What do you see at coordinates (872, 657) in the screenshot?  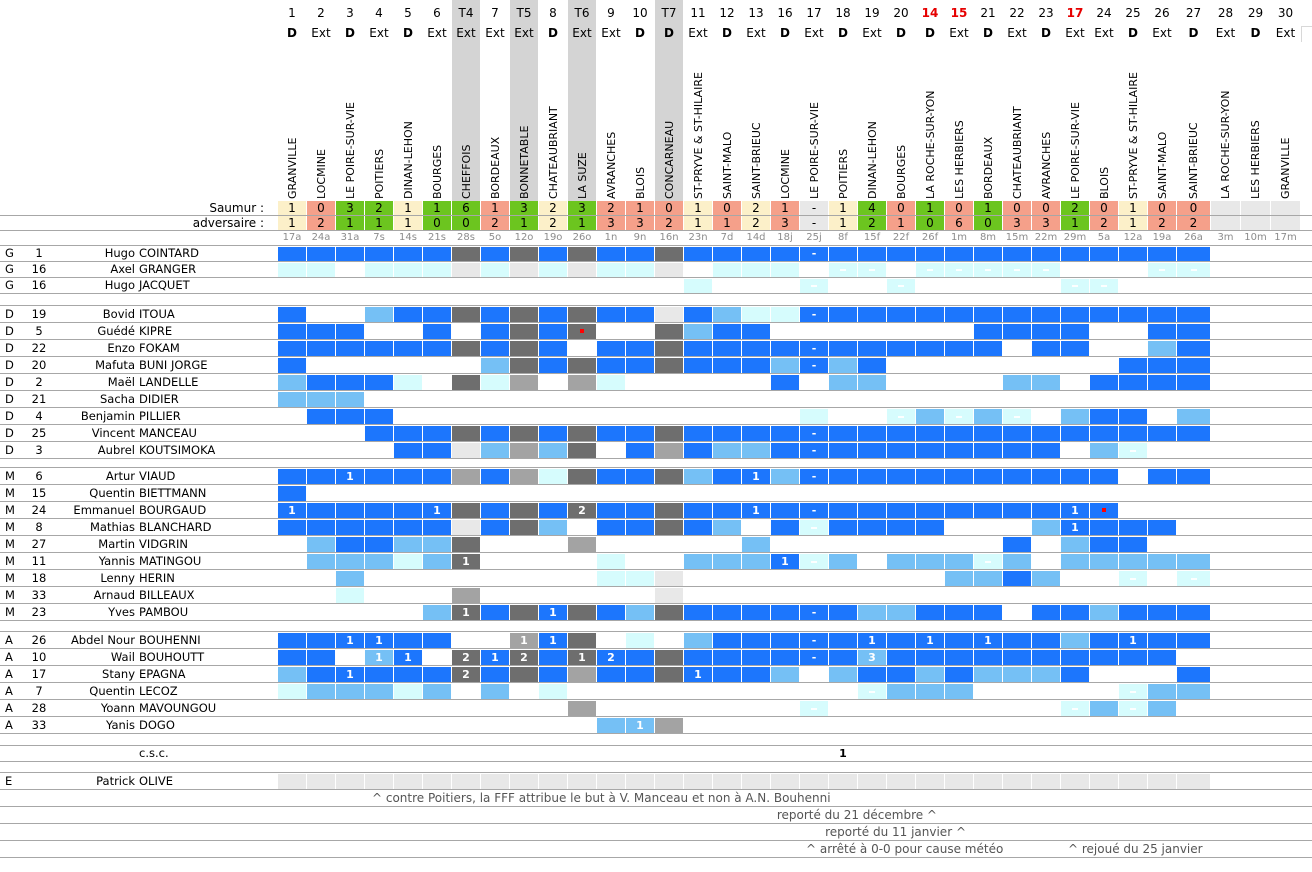 I see `goal-count: 3` at bounding box center [872, 657].